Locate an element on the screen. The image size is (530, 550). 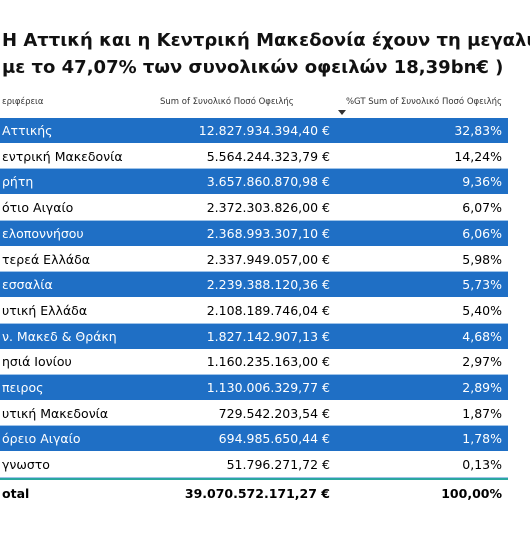
amount-cell: 12.827.934.394,40 € is located at coordinates (264, 130).